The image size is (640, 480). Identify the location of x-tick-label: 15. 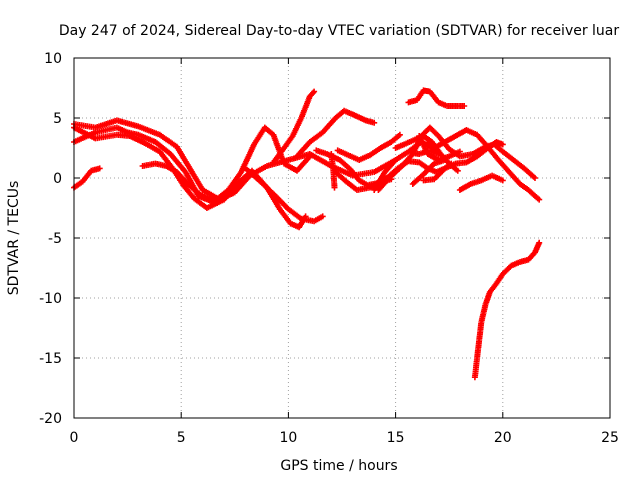
(396, 438).